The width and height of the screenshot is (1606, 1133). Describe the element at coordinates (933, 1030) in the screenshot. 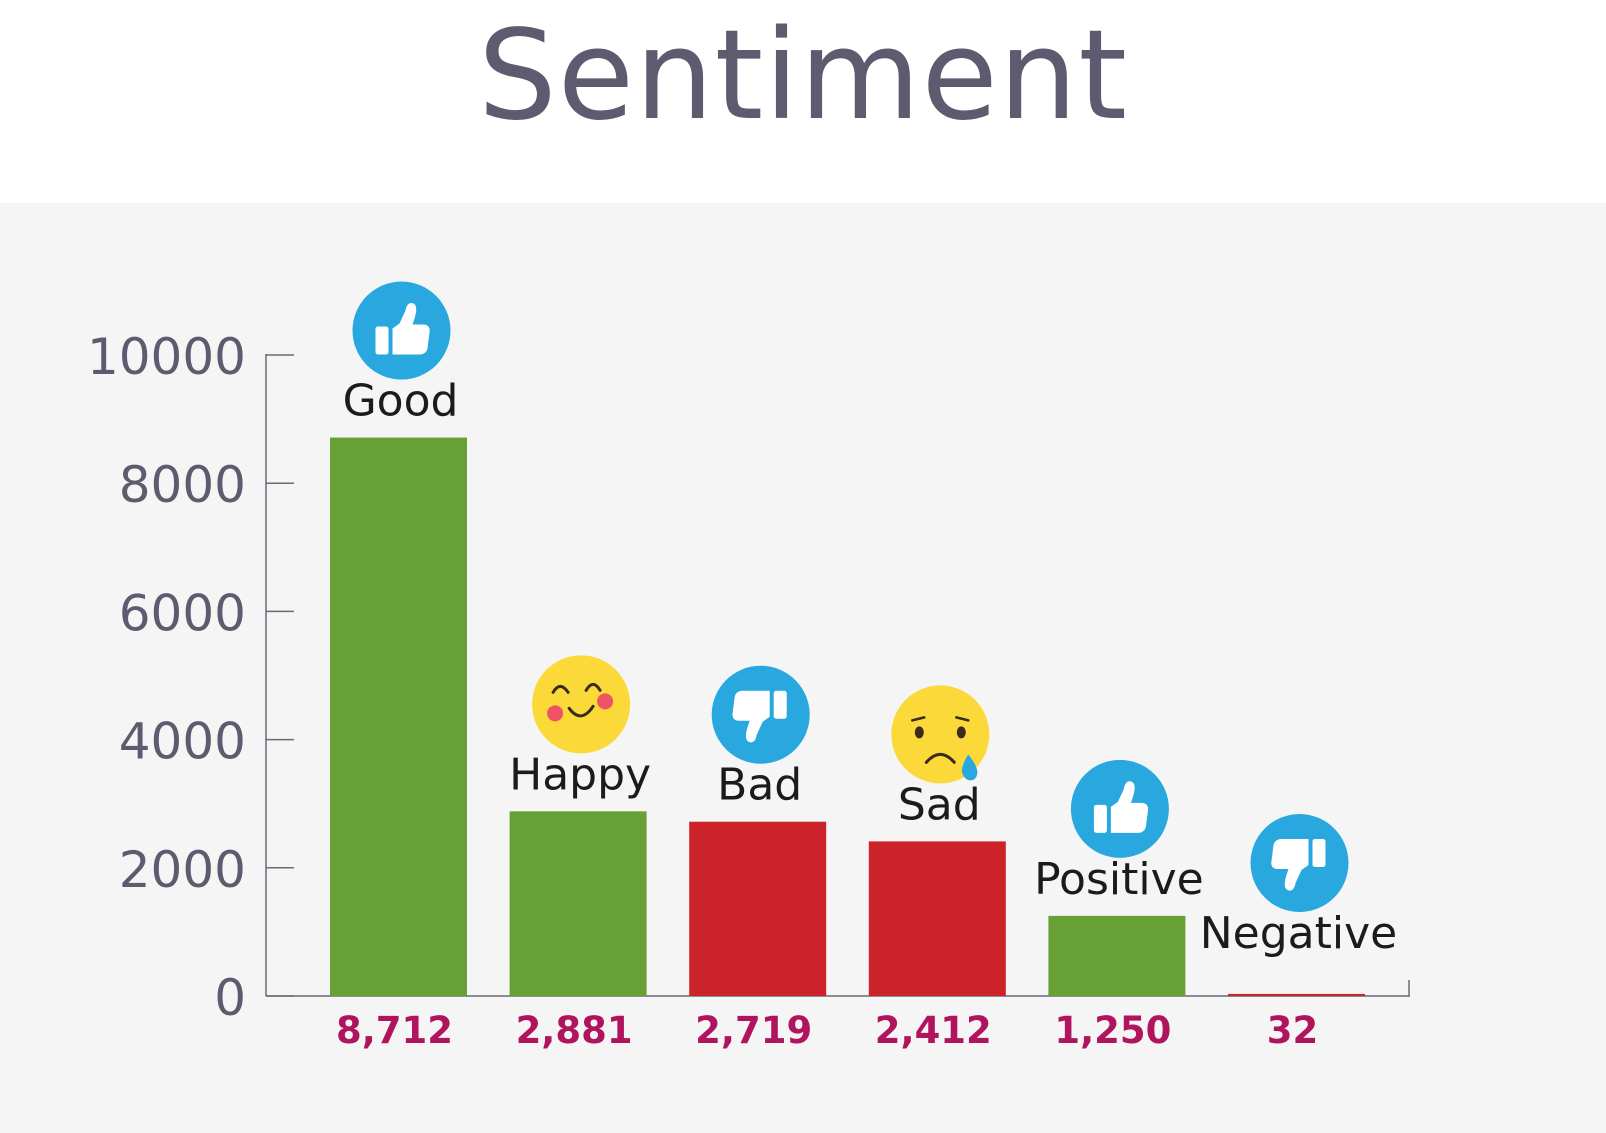

I see `value-label: 2,412` at that location.